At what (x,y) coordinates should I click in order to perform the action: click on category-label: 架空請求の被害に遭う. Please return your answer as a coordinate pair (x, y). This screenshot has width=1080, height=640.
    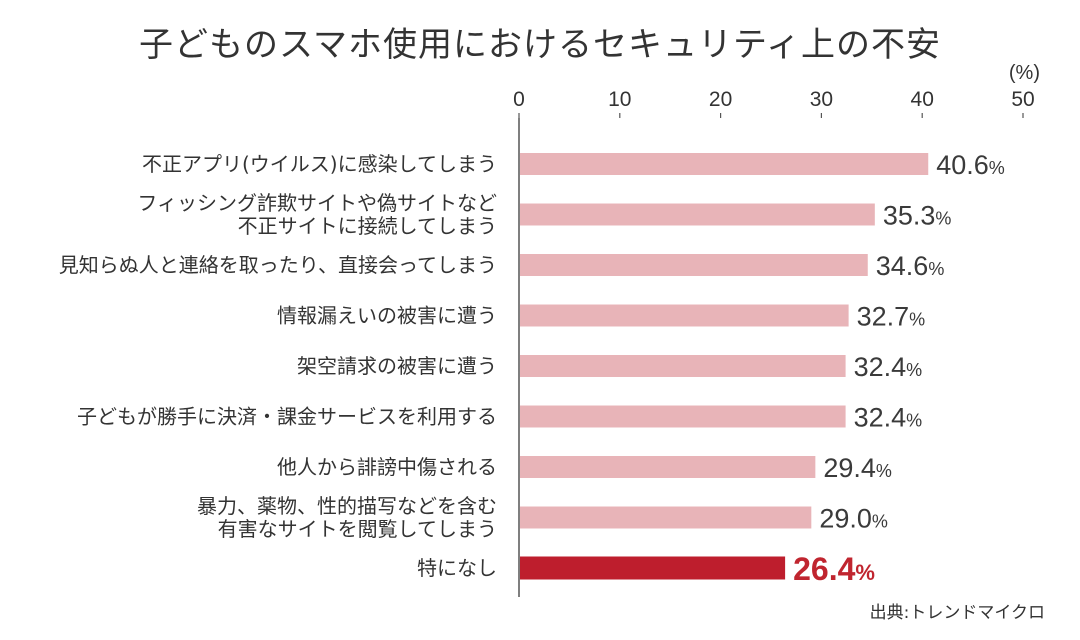
    Looking at the image, I should click on (397, 366).